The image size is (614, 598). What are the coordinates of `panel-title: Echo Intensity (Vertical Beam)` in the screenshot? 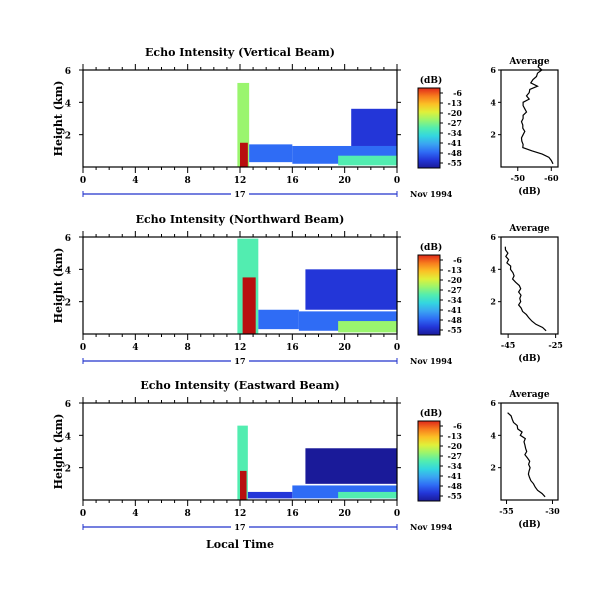 It's located at (240, 52).